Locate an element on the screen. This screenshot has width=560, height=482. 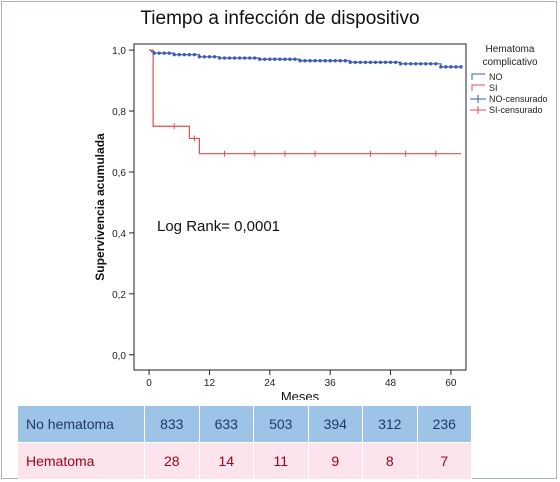
risk-cell: 236 is located at coordinates (444, 424).